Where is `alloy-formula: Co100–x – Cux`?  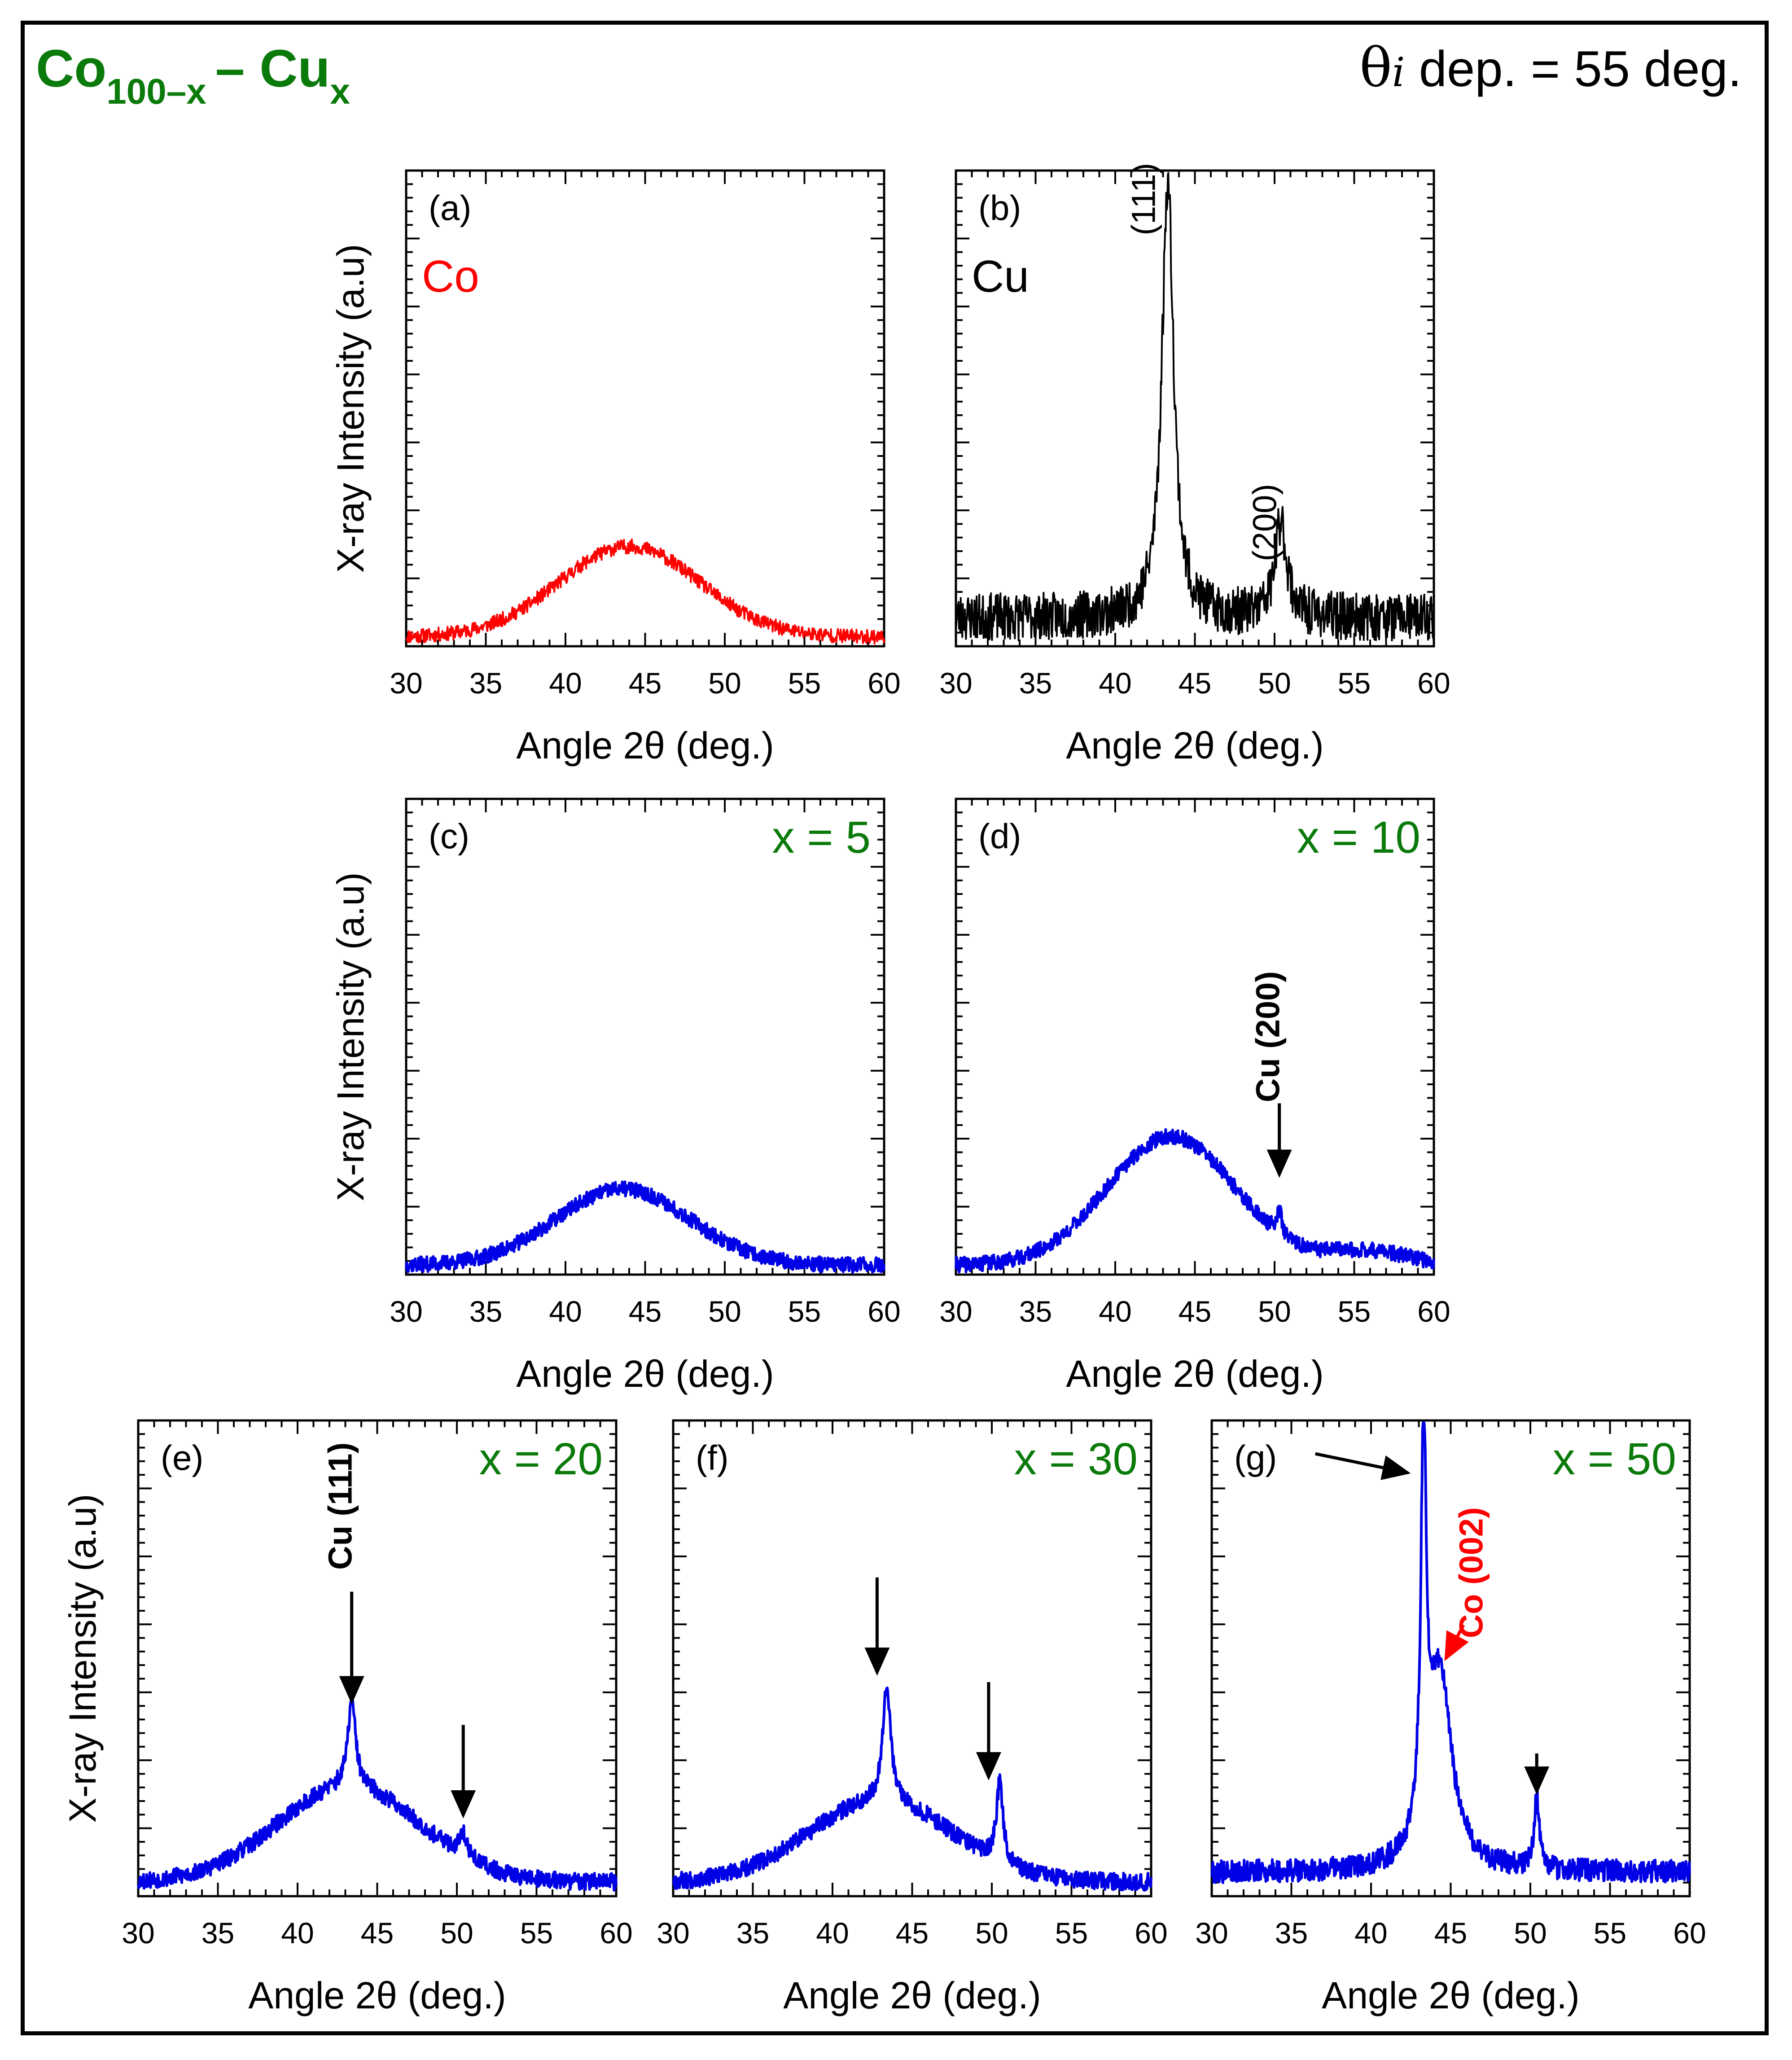
alloy-formula: Co100–x – Cux is located at coordinates (193, 74).